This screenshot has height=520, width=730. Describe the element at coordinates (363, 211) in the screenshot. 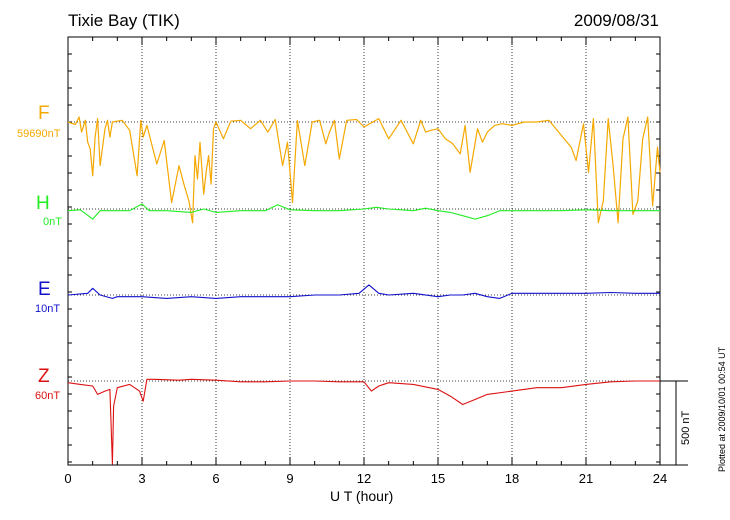

I see `series-line-h` at that location.